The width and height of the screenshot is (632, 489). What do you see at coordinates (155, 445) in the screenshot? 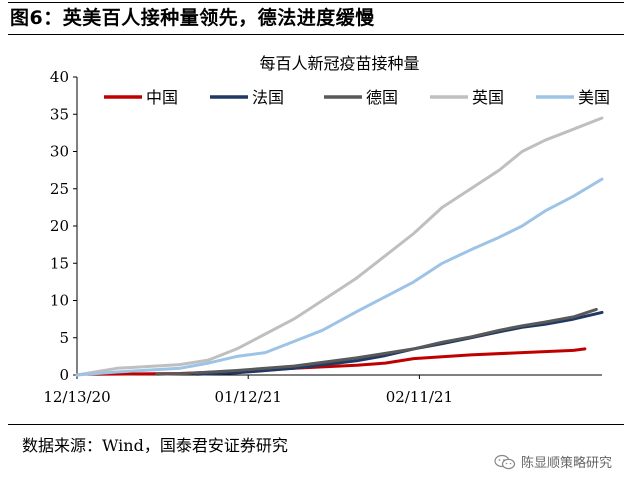
I see `source-note: 数据来源：Wind，国泰君安证券研究` at bounding box center [155, 445].